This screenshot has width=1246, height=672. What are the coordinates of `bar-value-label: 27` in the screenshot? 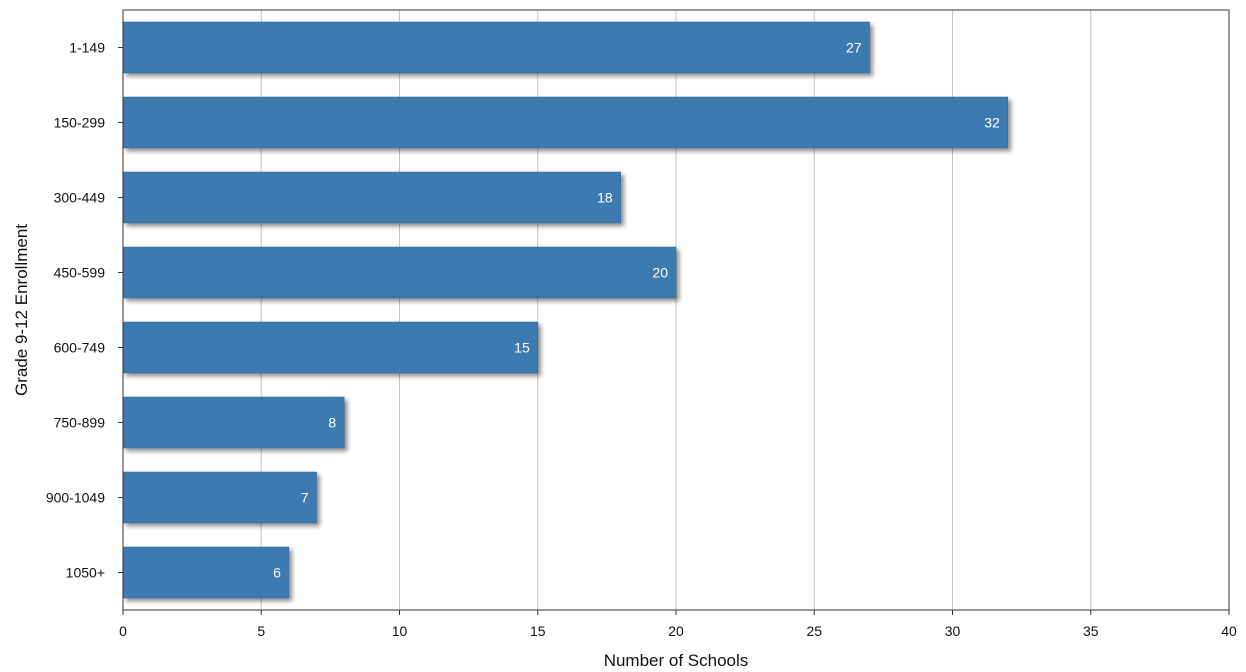 It's located at (854, 48).